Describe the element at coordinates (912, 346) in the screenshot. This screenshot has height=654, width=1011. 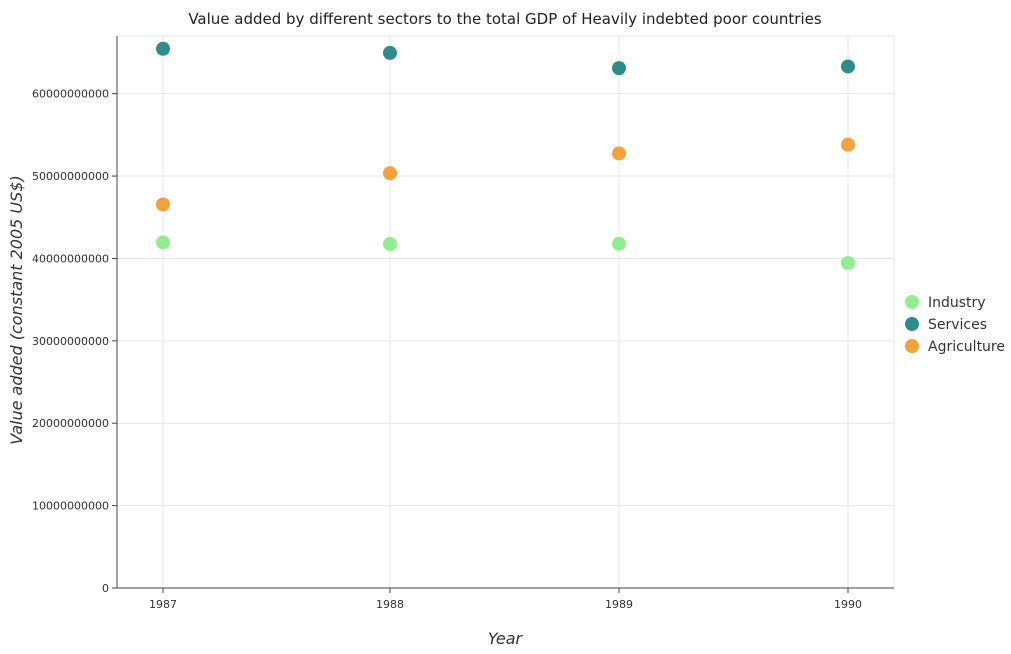
I see `legend-marker-agriculture` at that location.